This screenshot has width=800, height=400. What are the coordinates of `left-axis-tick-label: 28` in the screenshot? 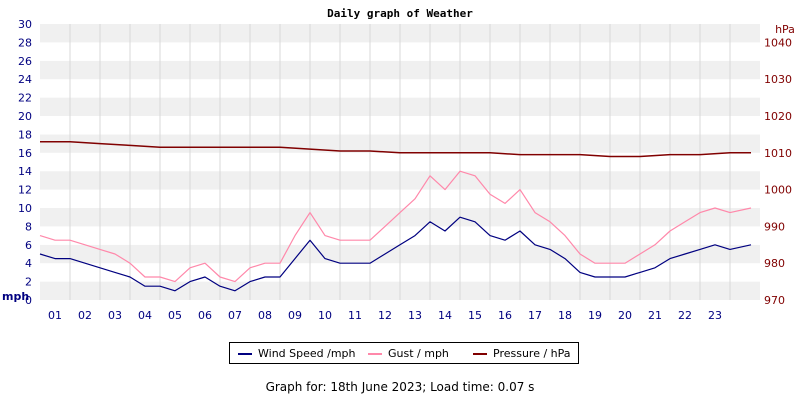 It's located at (25, 42).